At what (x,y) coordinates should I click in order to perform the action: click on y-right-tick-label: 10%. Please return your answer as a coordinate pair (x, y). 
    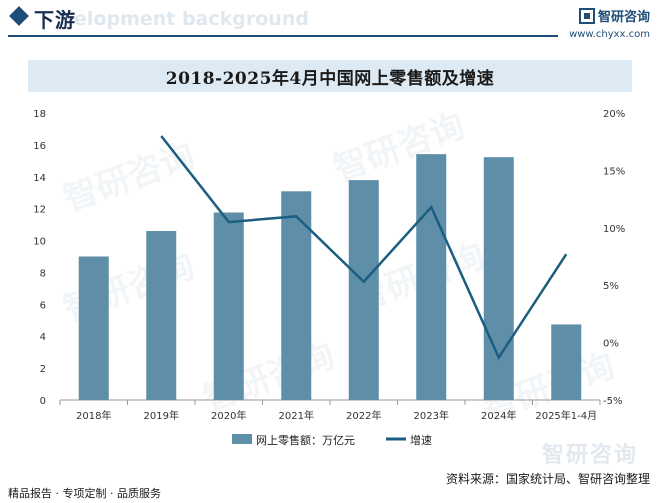
    Looking at the image, I should click on (614, 229).